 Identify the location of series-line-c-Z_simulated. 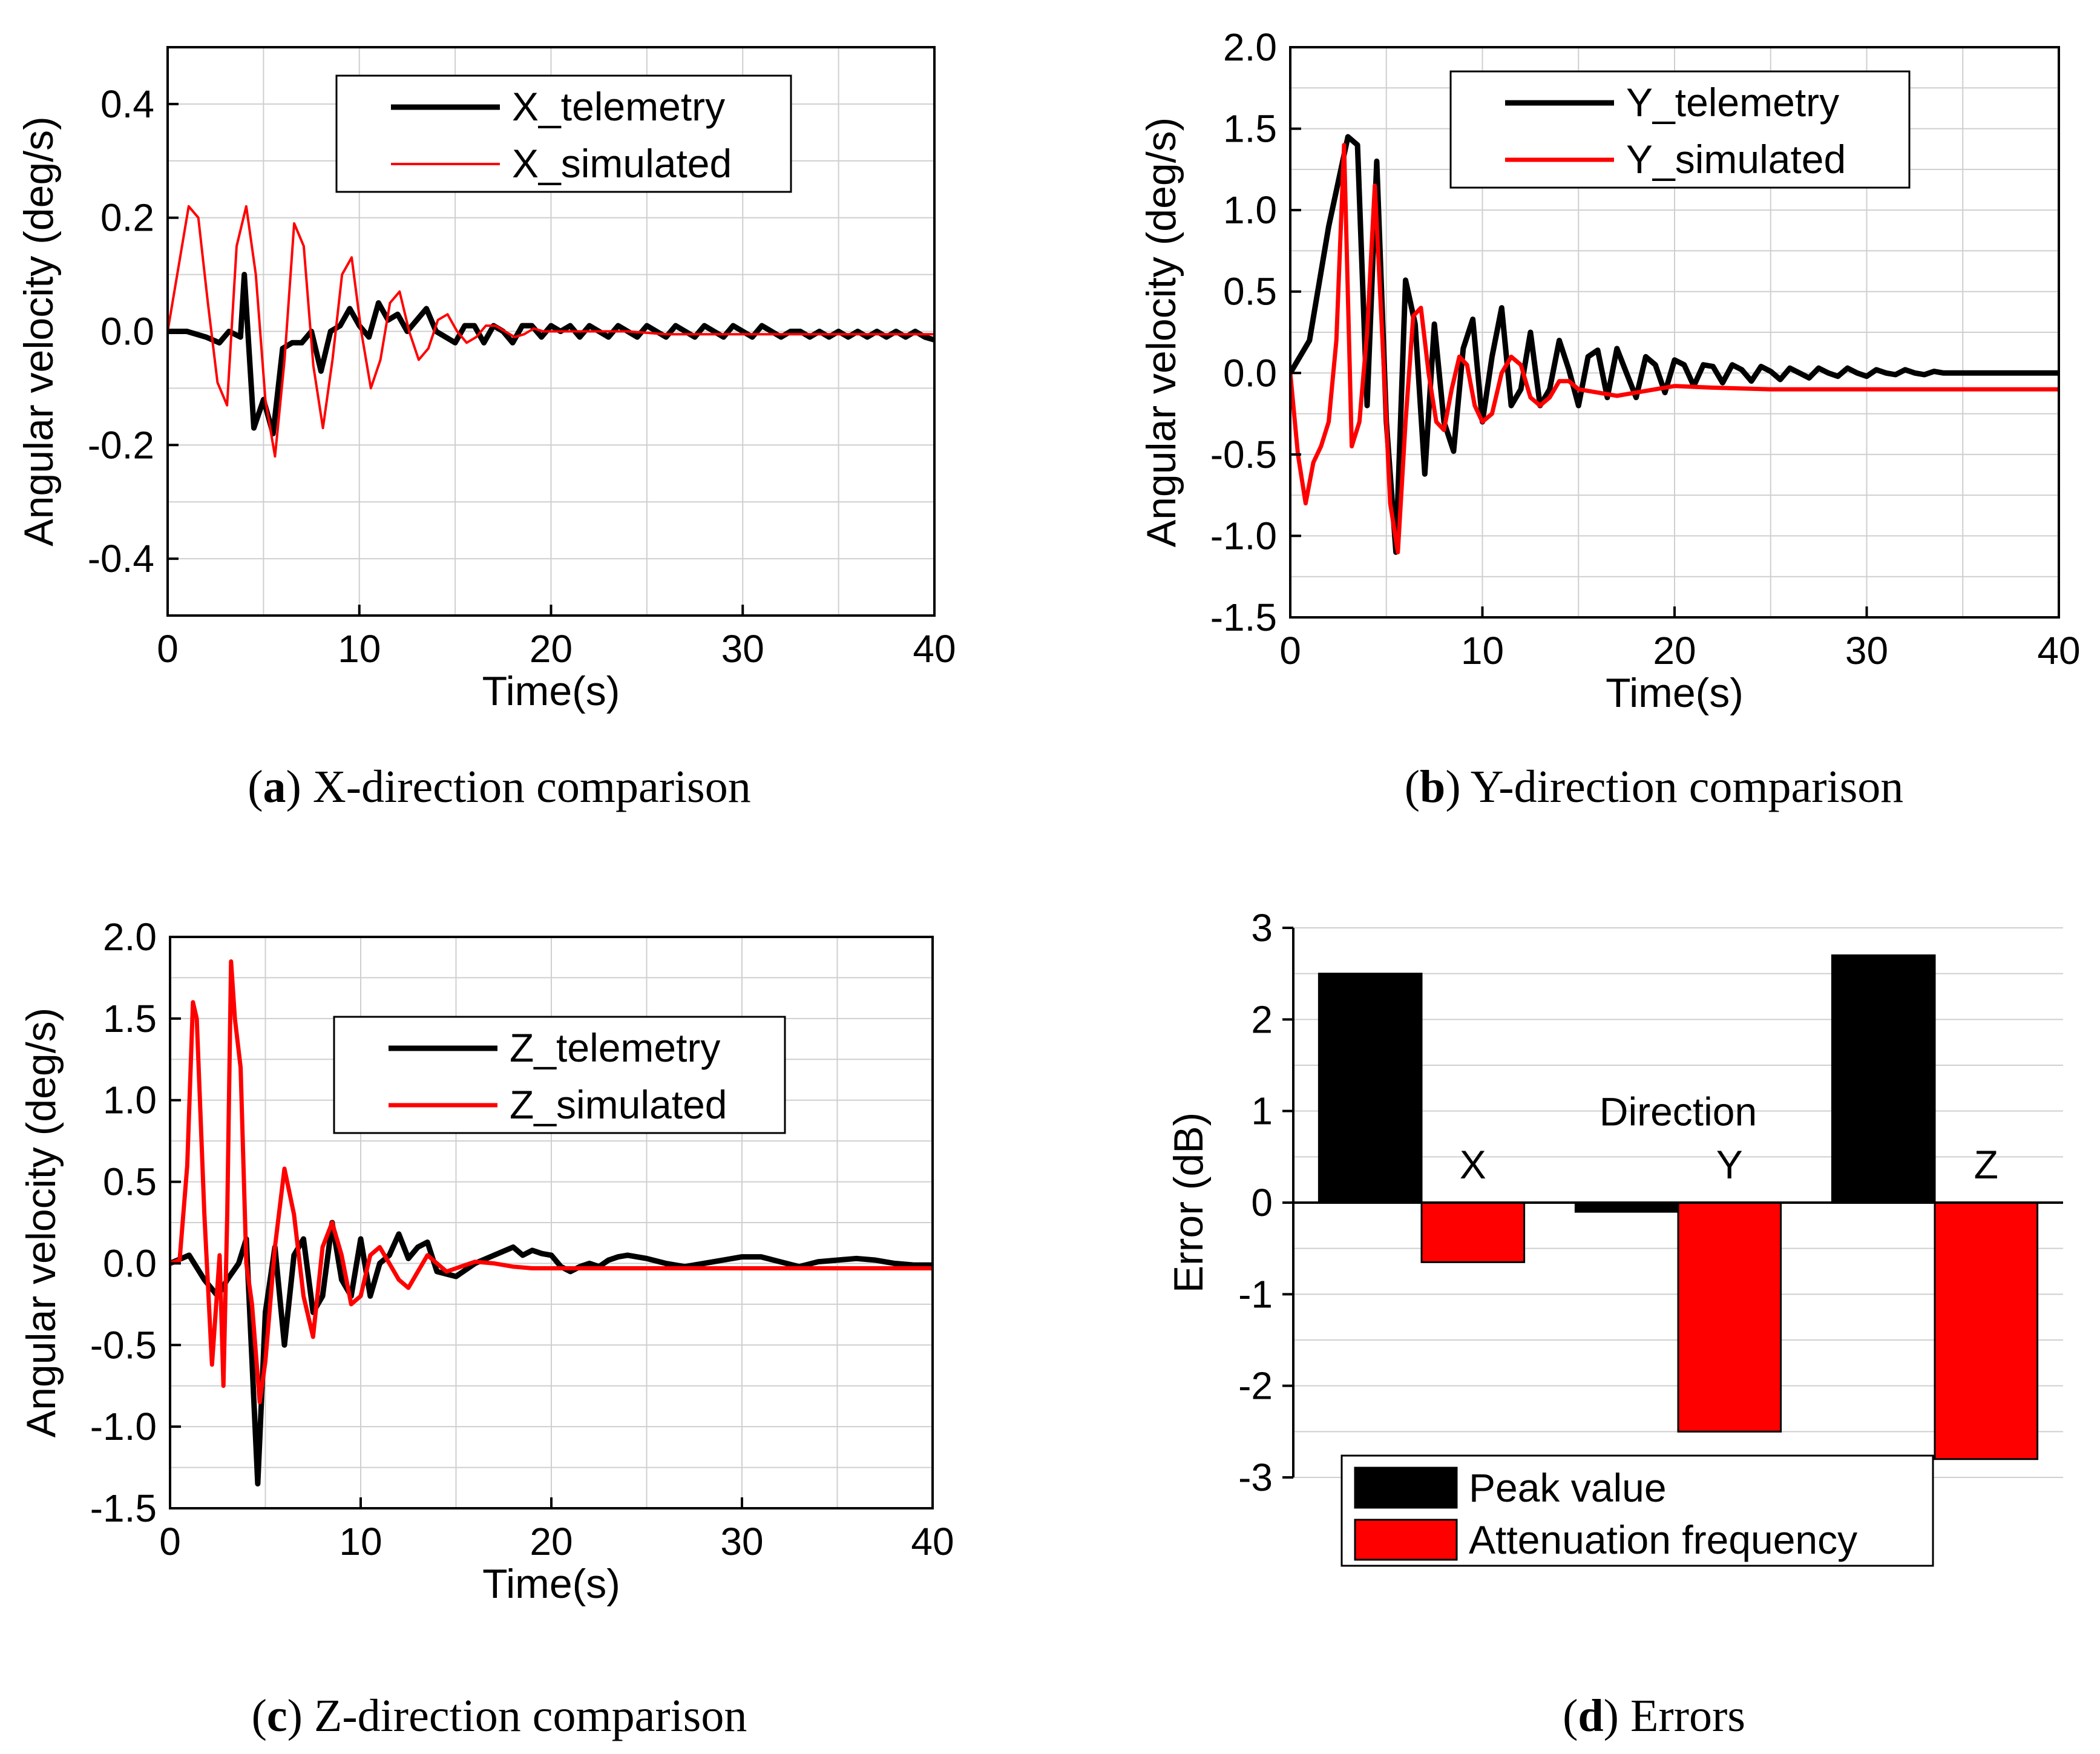
(551, 1182).